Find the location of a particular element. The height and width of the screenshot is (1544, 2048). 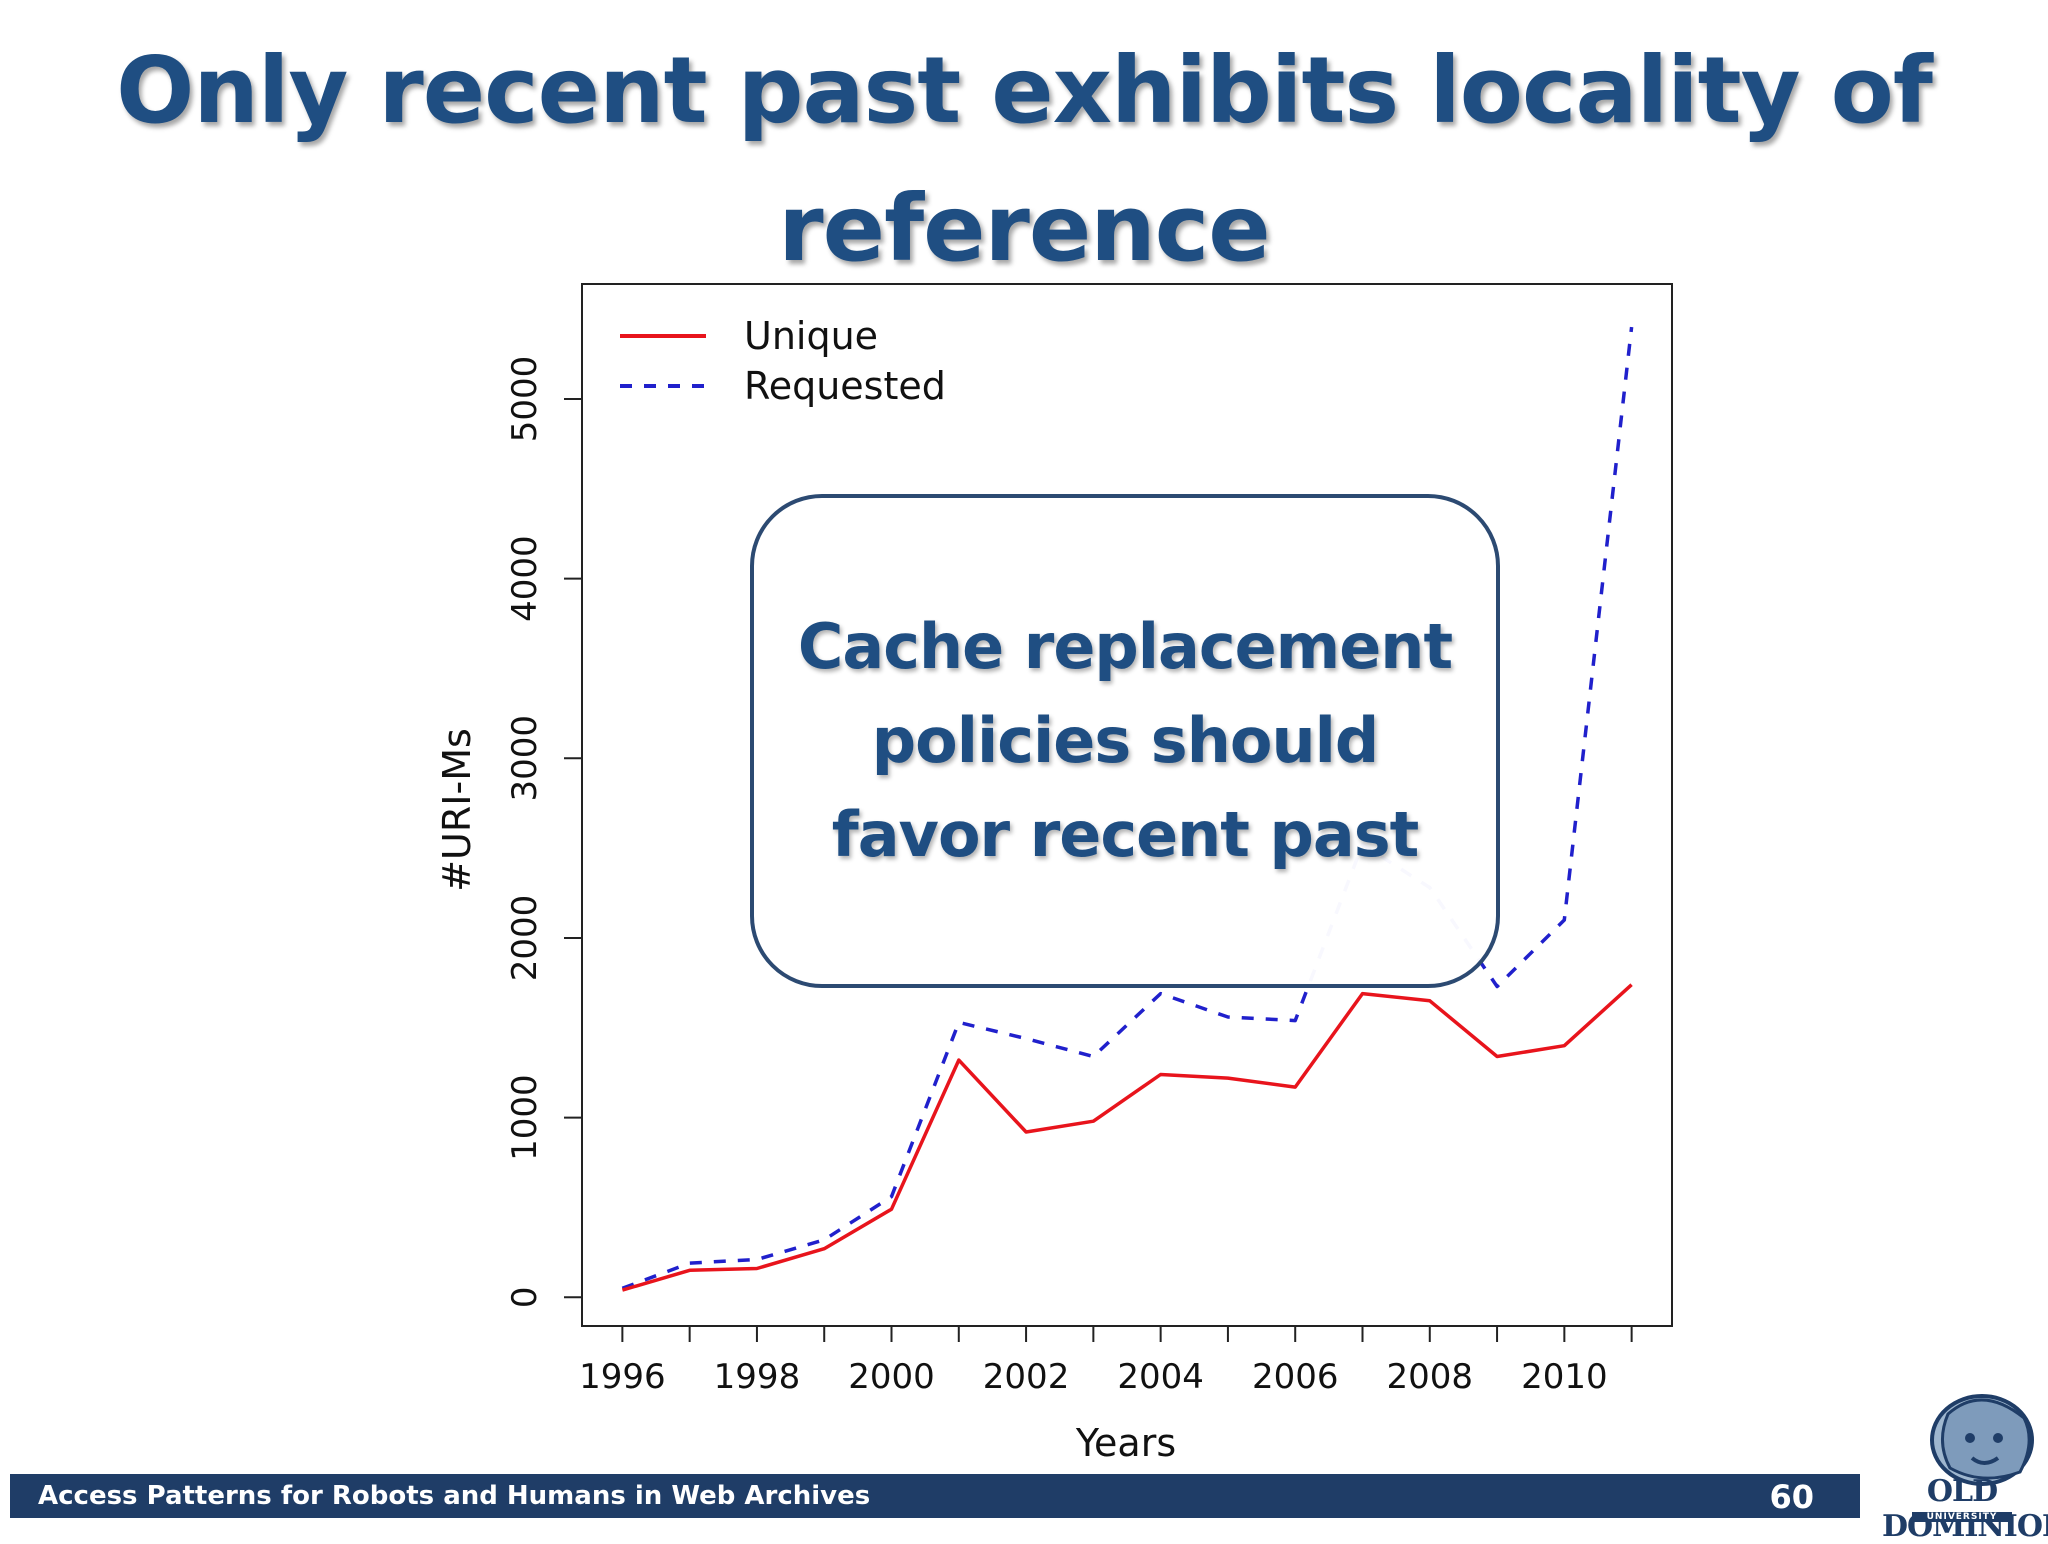

university-logo: OLD DOMINION UNIVERSITY is located at coordinates (1963, 1466).